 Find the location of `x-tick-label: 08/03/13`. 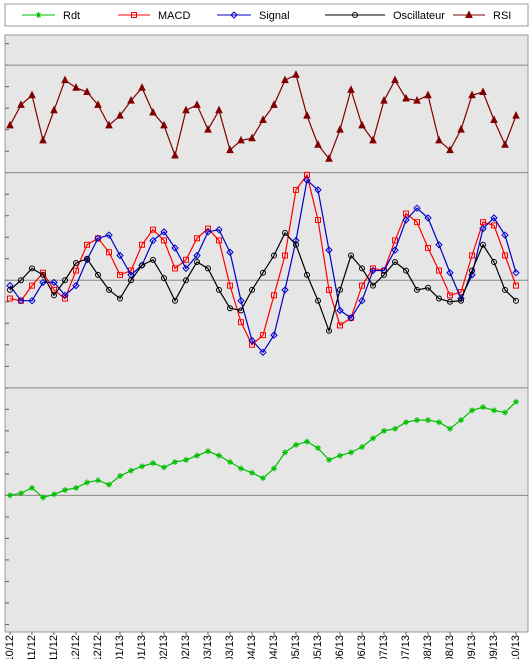

x-tick-label: 08/03/13 is located at coordinates (208, 647).